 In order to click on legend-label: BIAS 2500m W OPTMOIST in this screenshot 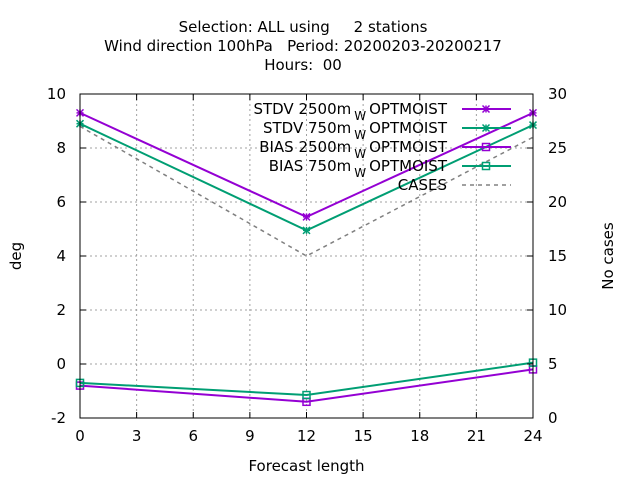, I will do `click(353, 149)`.